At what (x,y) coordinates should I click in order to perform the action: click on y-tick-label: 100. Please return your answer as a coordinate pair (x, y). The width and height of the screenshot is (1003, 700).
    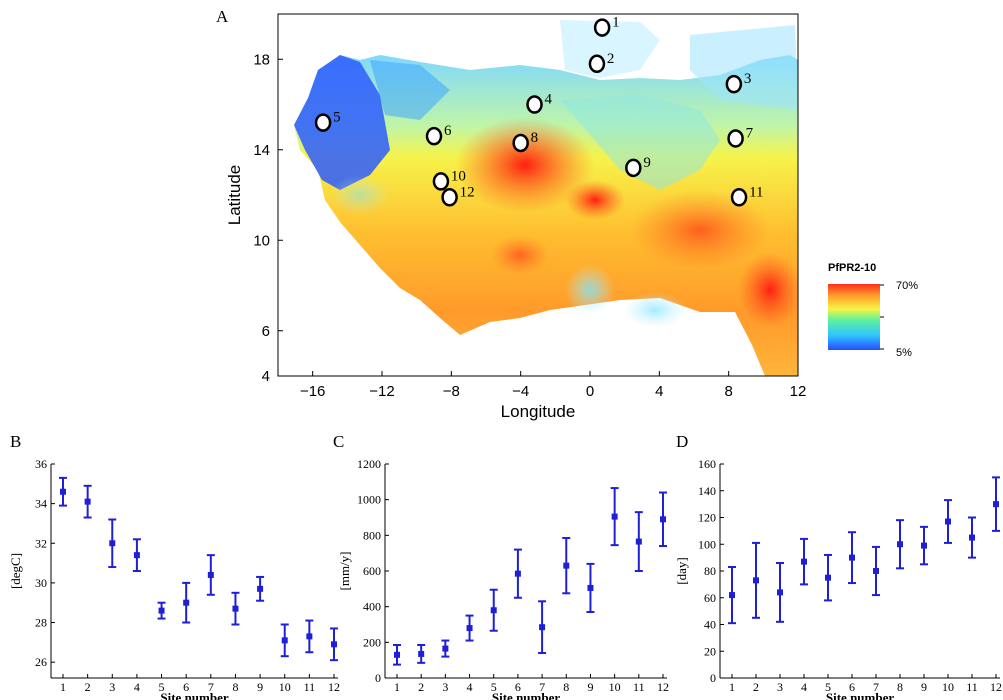
    Looking at the image, I should click on (707, 544).